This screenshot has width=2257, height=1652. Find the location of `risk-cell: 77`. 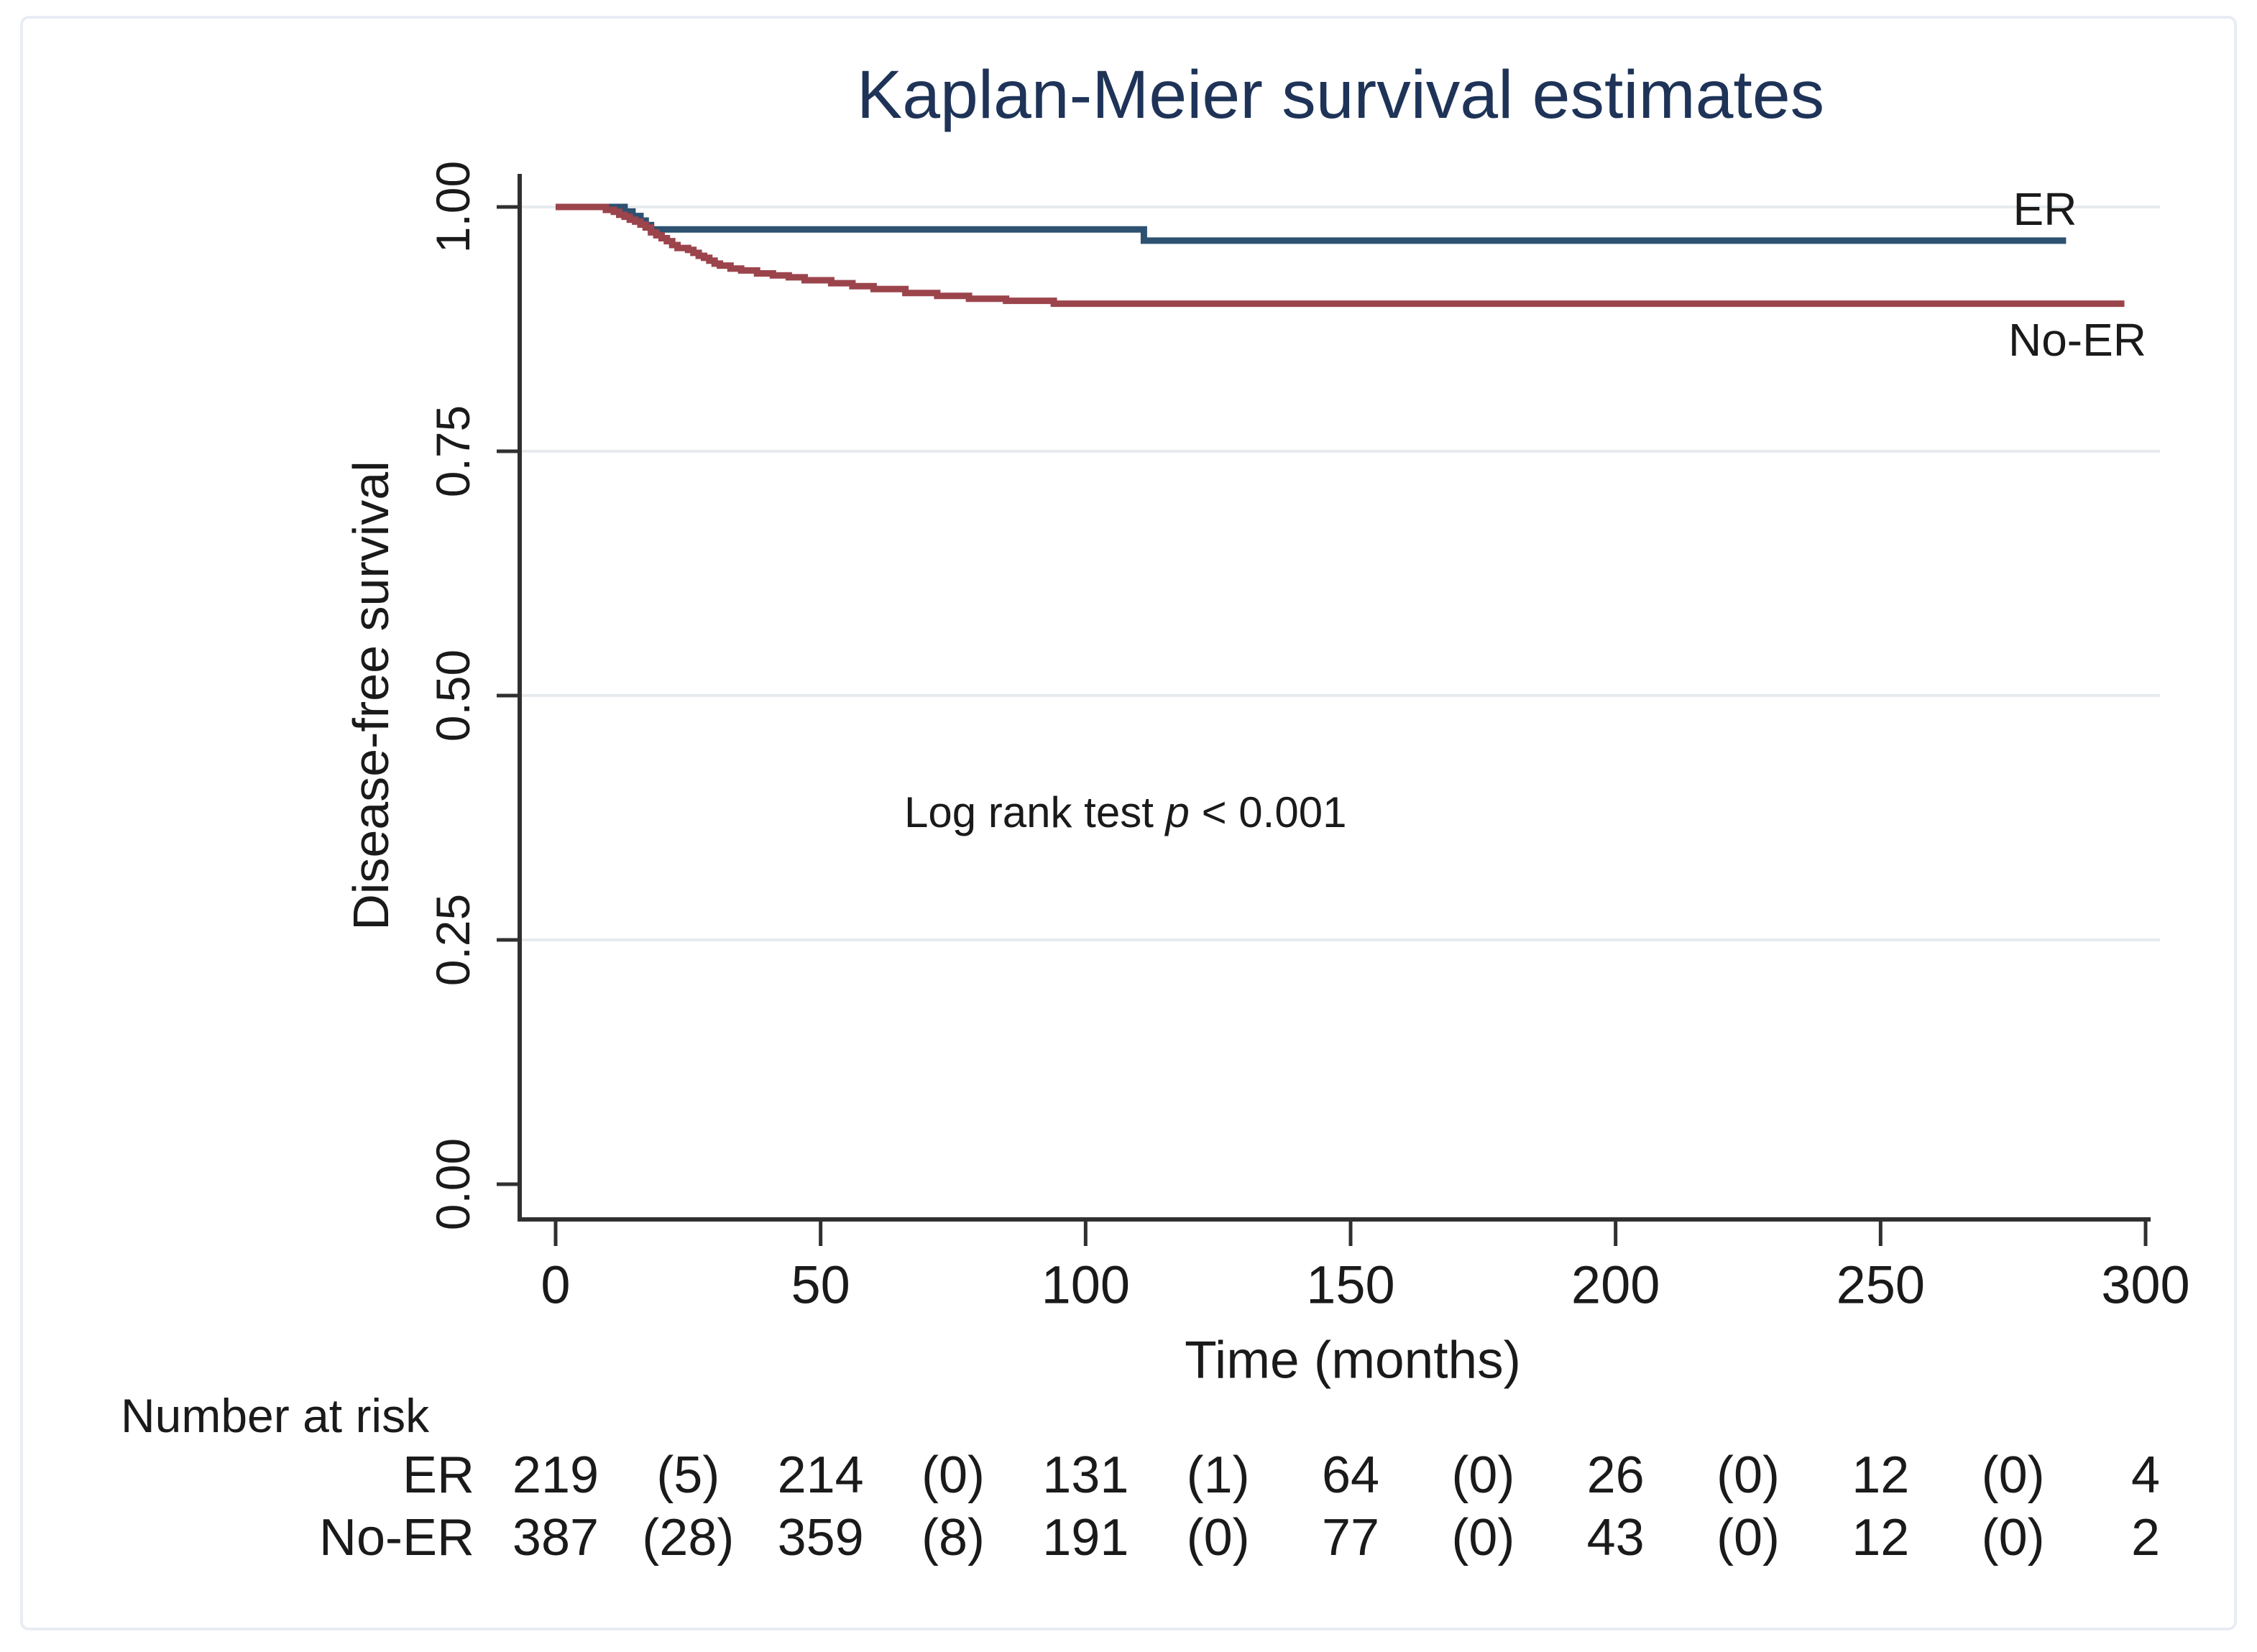

risk-cell: 77 is located at coordinates (1350, 1538).